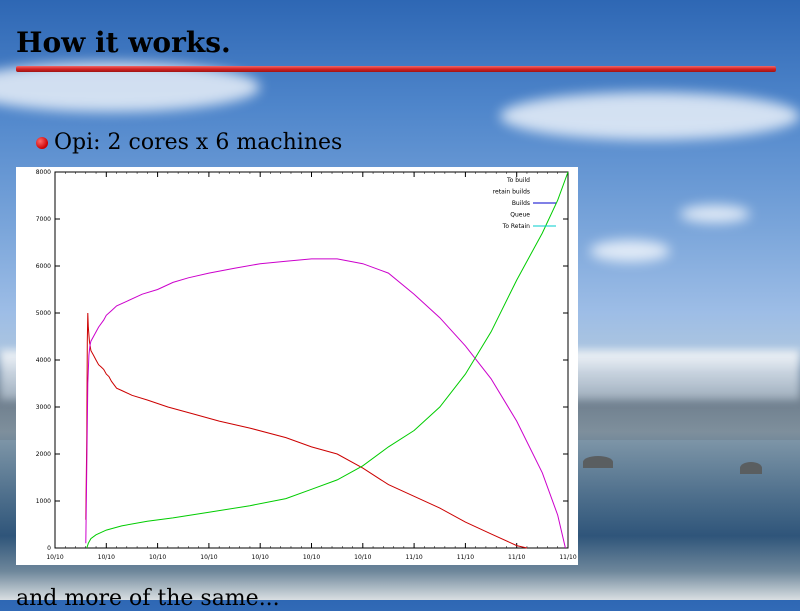 The image size is (800, 611). Describe the element at coordinates (43, 172) in the screenshot. I see `y-tick-label: 8000` at that location.